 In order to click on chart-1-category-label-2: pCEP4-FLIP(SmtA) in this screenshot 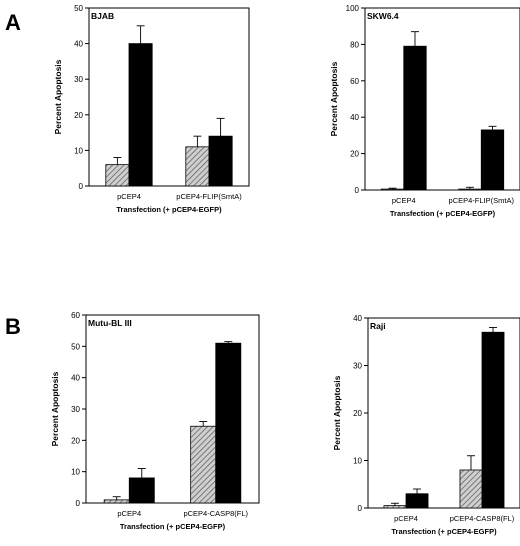, I will do `click(209, 196)`.